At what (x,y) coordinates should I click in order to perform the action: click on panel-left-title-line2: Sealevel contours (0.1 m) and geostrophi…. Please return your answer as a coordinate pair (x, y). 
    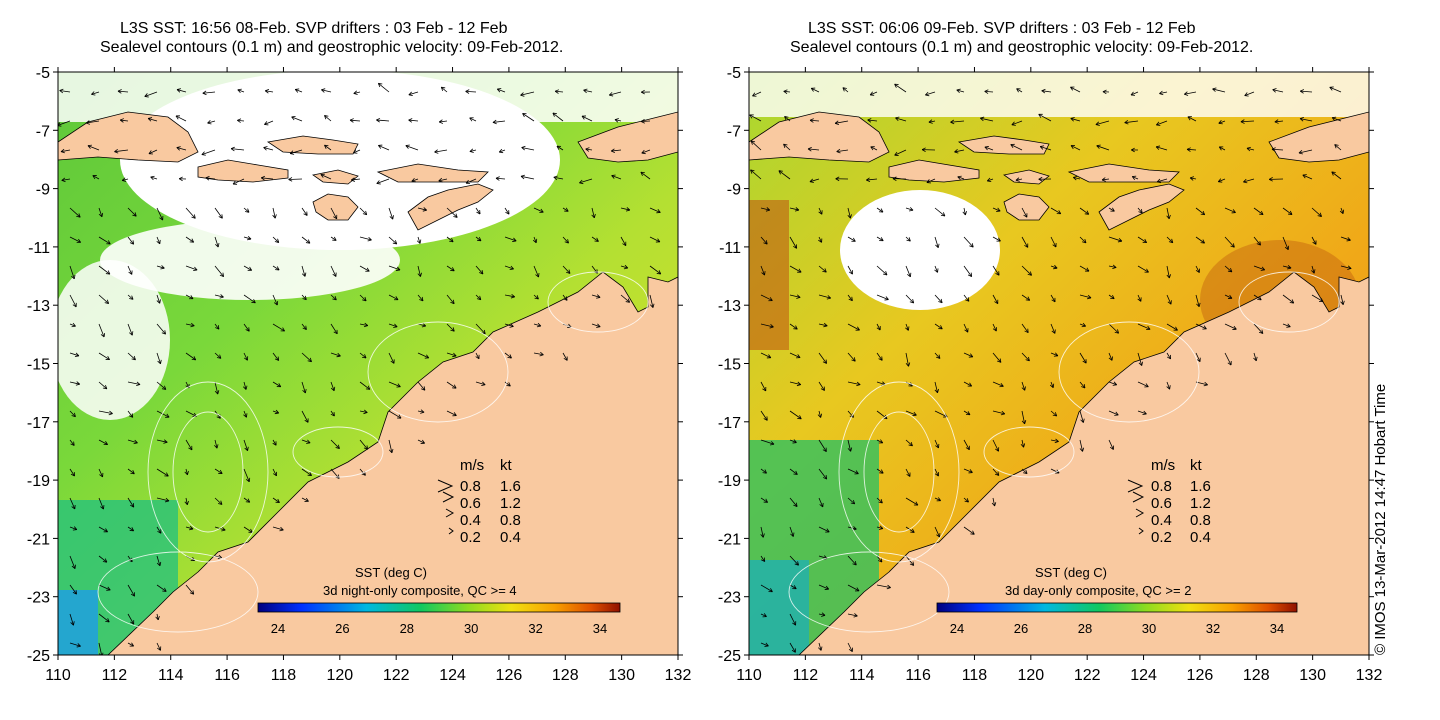
    Looking at the image, I should click on (332, 47).